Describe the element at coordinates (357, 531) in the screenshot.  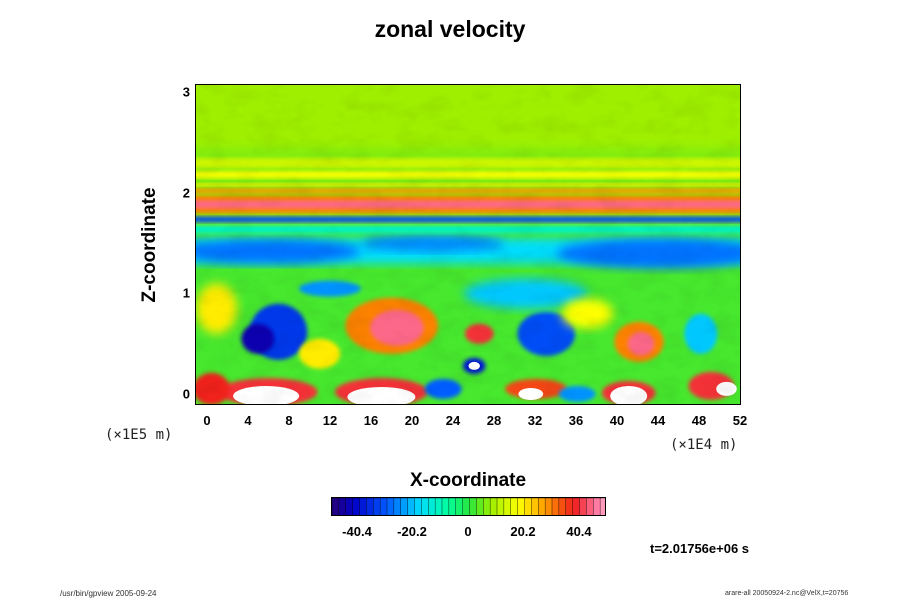
I see `colorbar-tick-label: -40.4` at that location.